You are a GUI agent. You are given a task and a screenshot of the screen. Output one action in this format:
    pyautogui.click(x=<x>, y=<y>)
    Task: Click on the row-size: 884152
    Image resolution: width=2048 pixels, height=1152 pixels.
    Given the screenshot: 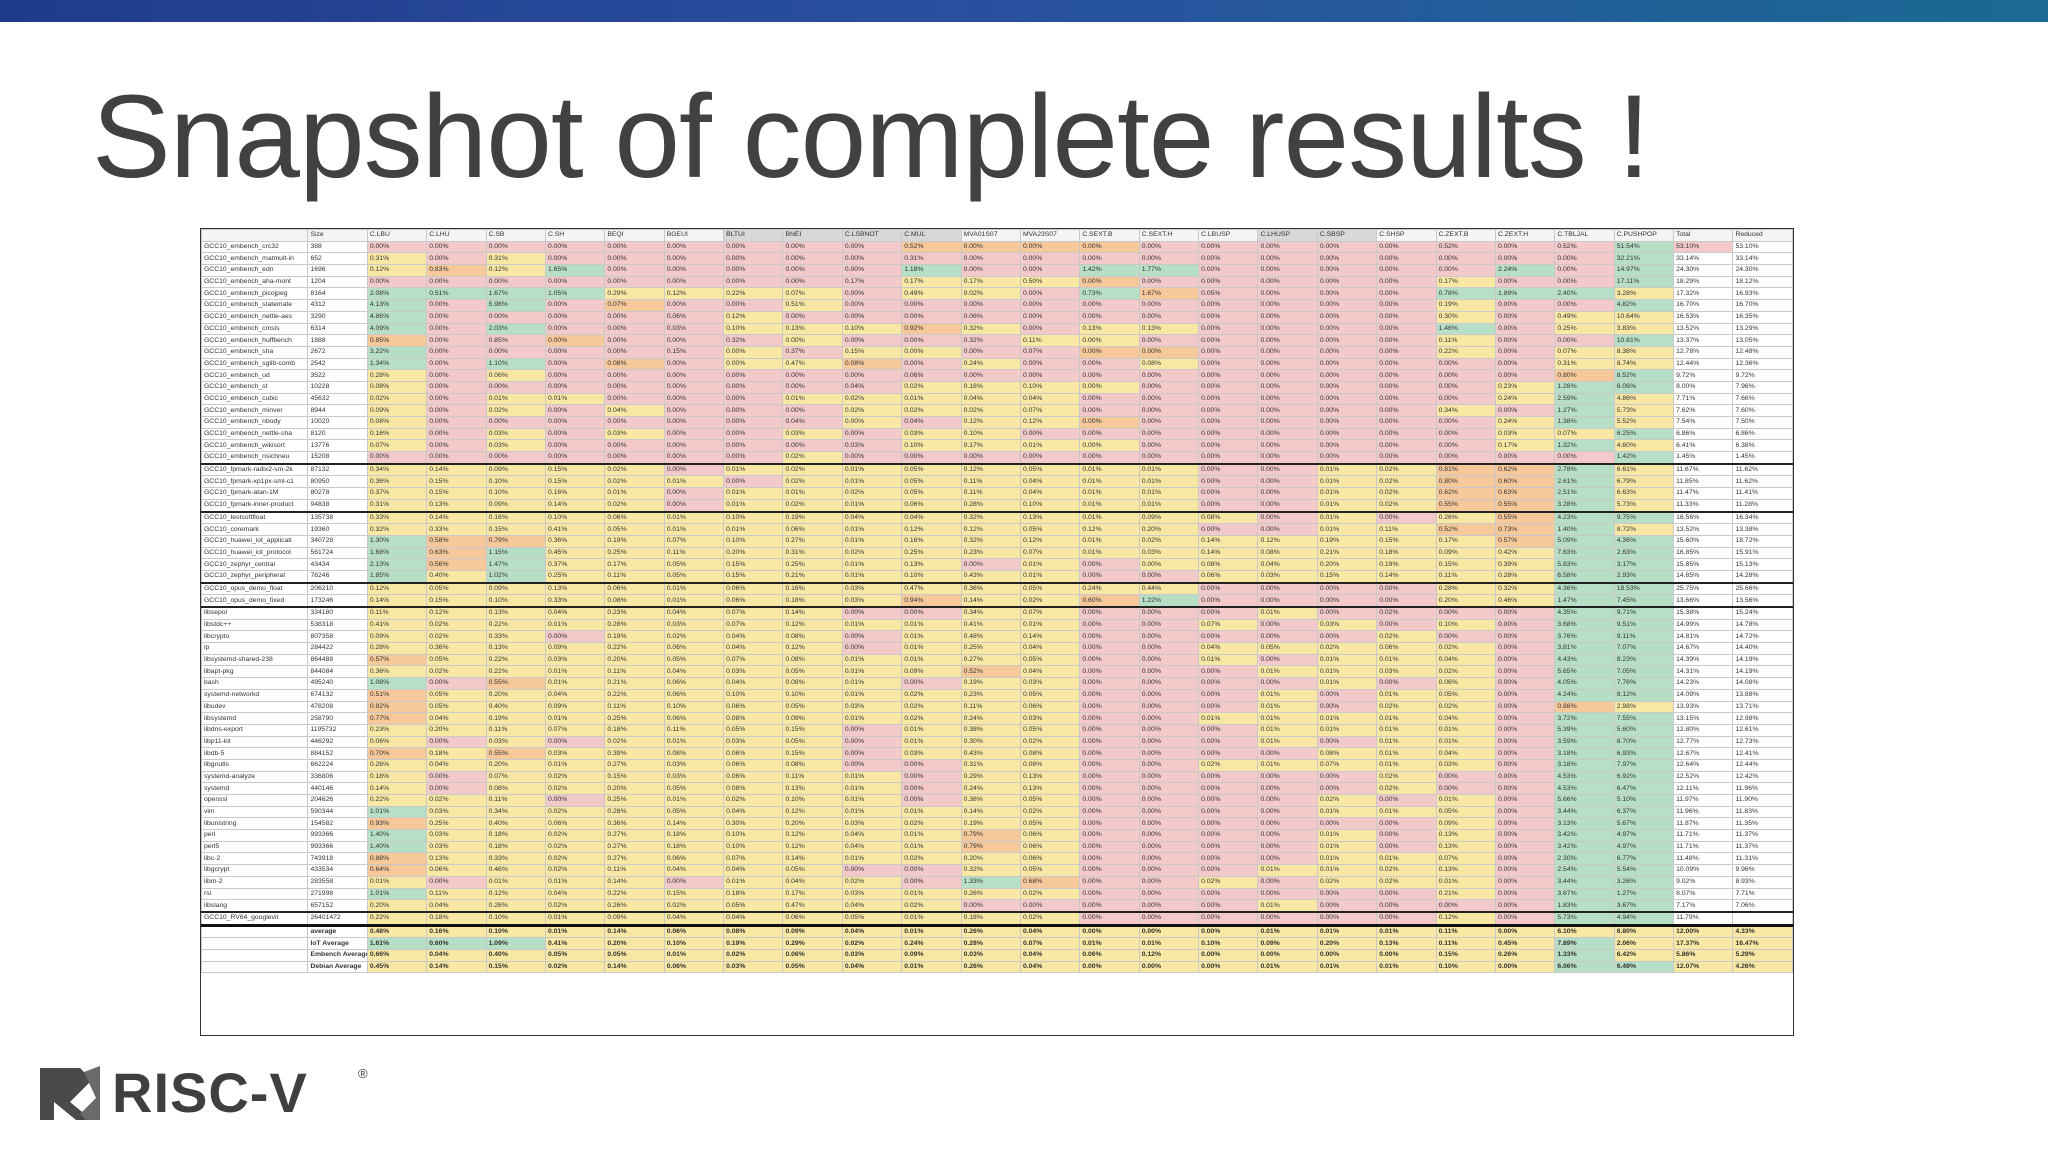 What is the action you would take?
    pyautogui.click(x=337, y=753)
    